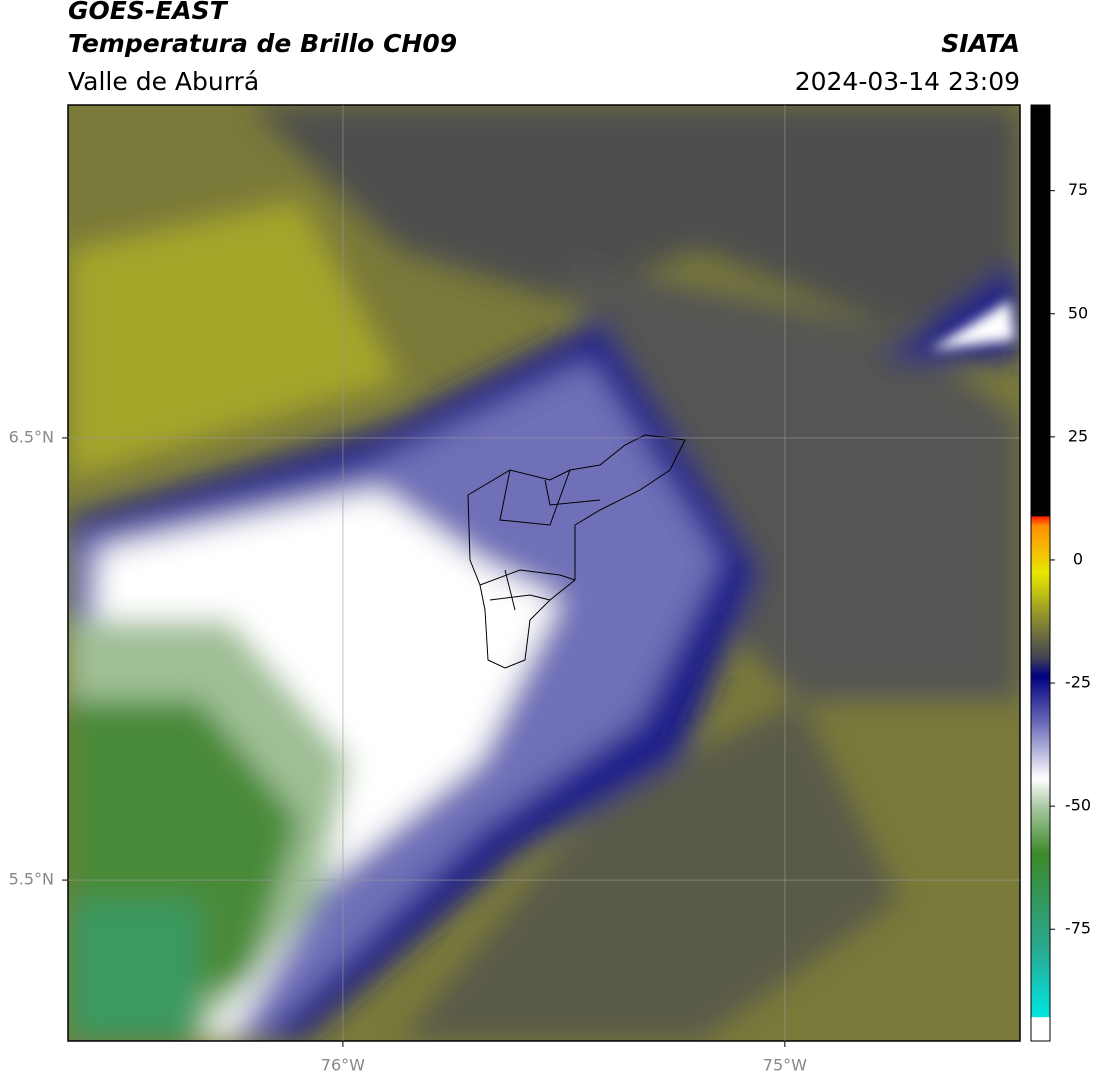 This screenshot has height=1082, width=1094. I want to click on colorbar-tick-label: -50, so click(1078, 805).